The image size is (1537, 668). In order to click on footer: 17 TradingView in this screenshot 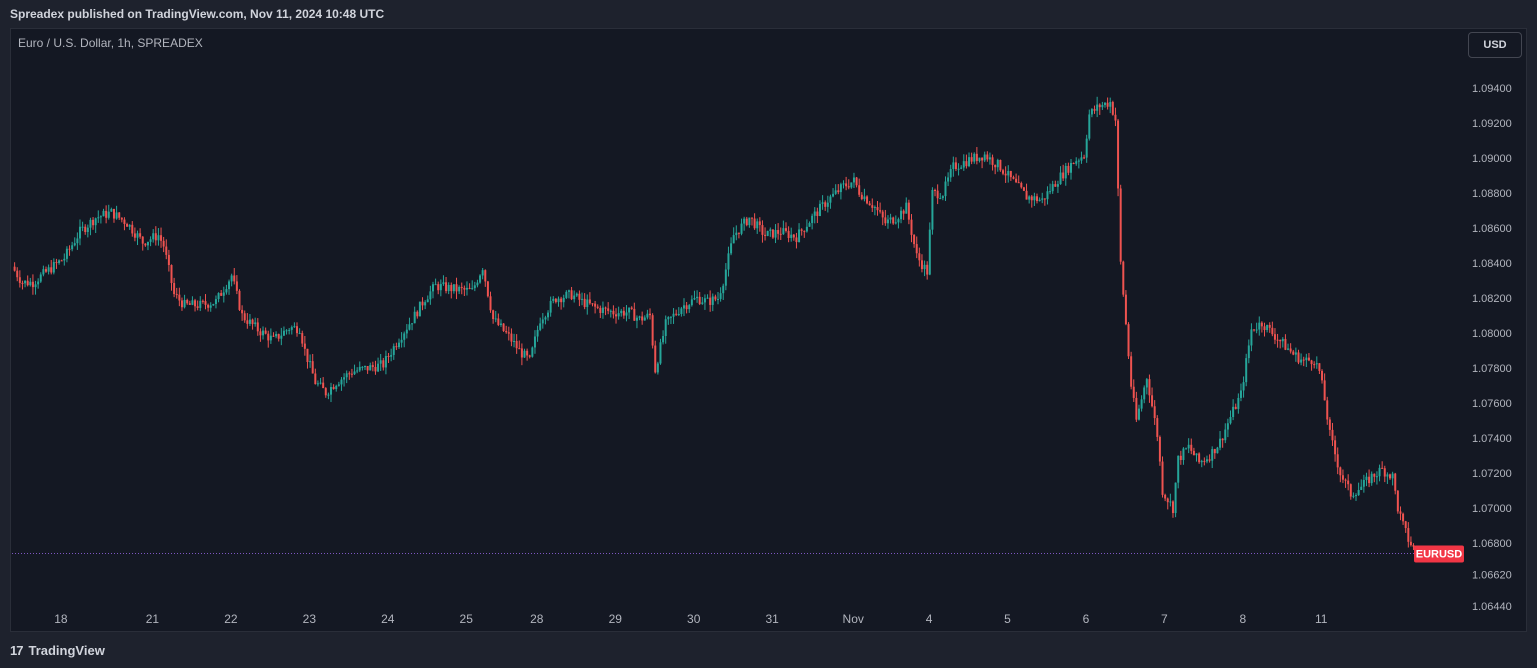, I will do `click(57, 650)`.